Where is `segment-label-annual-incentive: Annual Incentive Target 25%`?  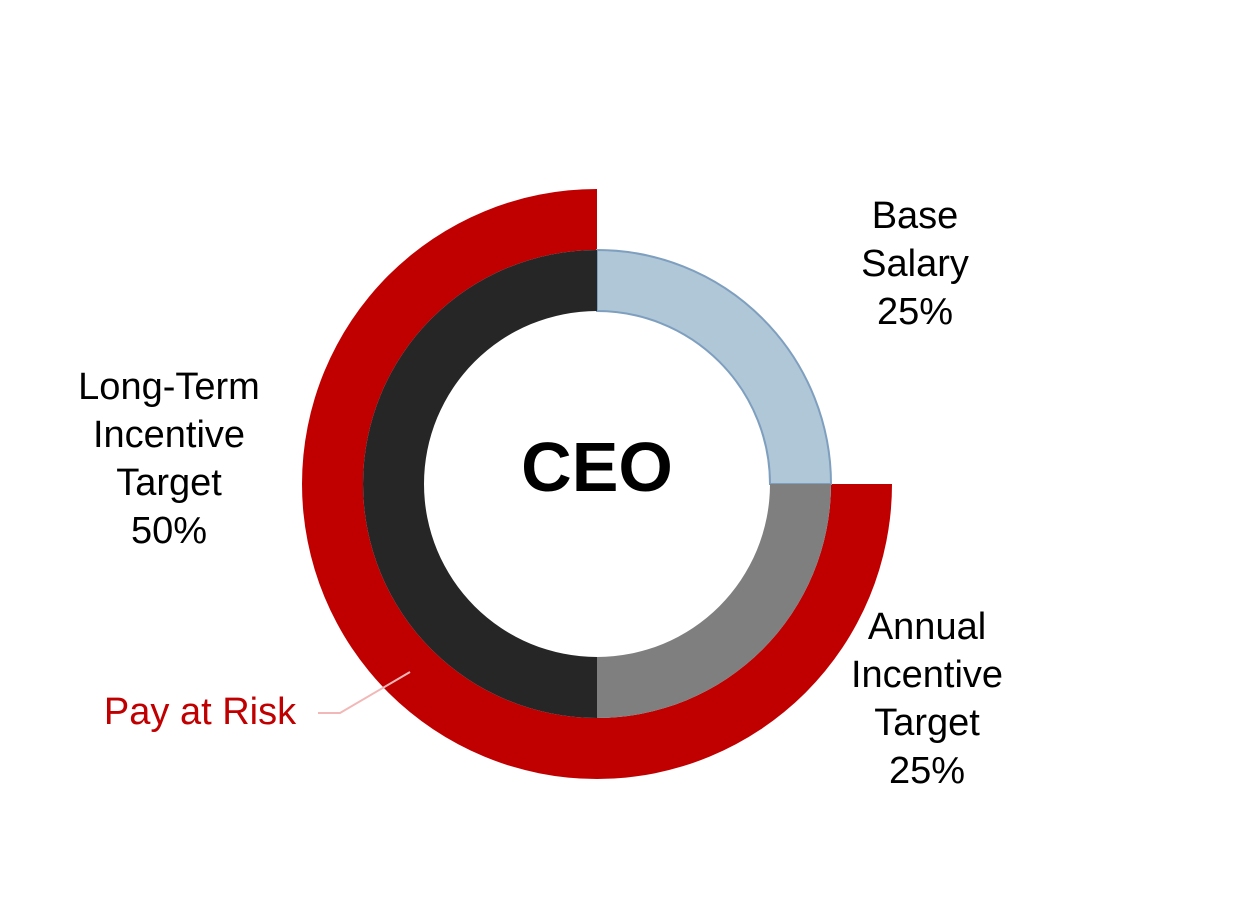 segment-label-annual-incentive: Annual Incentive Target 25% is located at coordinates (927, 699).